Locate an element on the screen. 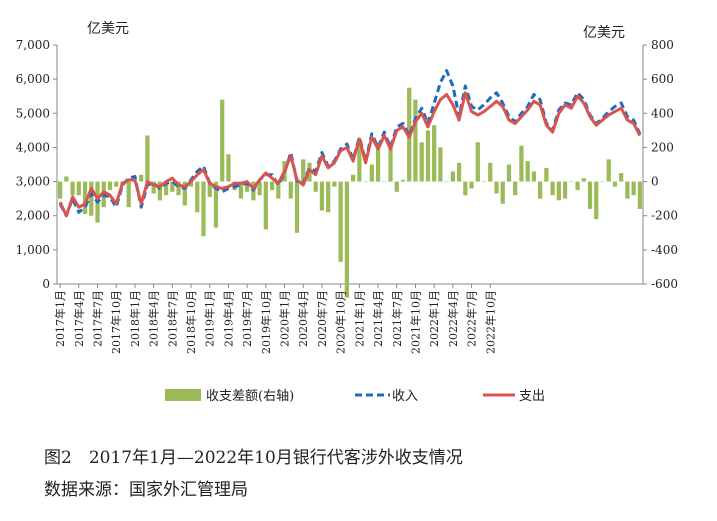  left-tick-label: 3,000 is located at coordinates (33, 182).